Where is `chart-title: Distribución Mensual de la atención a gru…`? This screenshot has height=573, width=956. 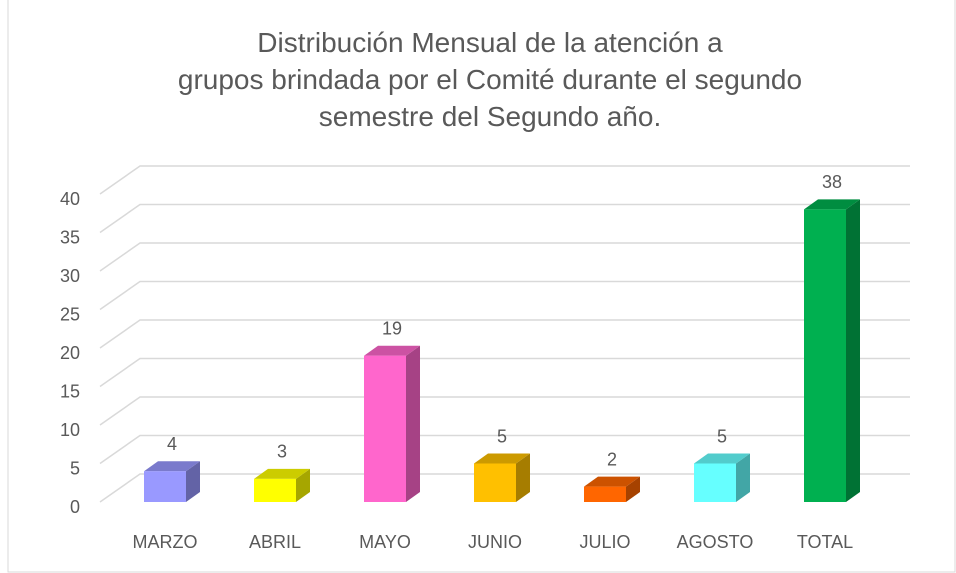 chart-title: Distribución Mensual de la atención a gru… is located at coordinates (490, 79).